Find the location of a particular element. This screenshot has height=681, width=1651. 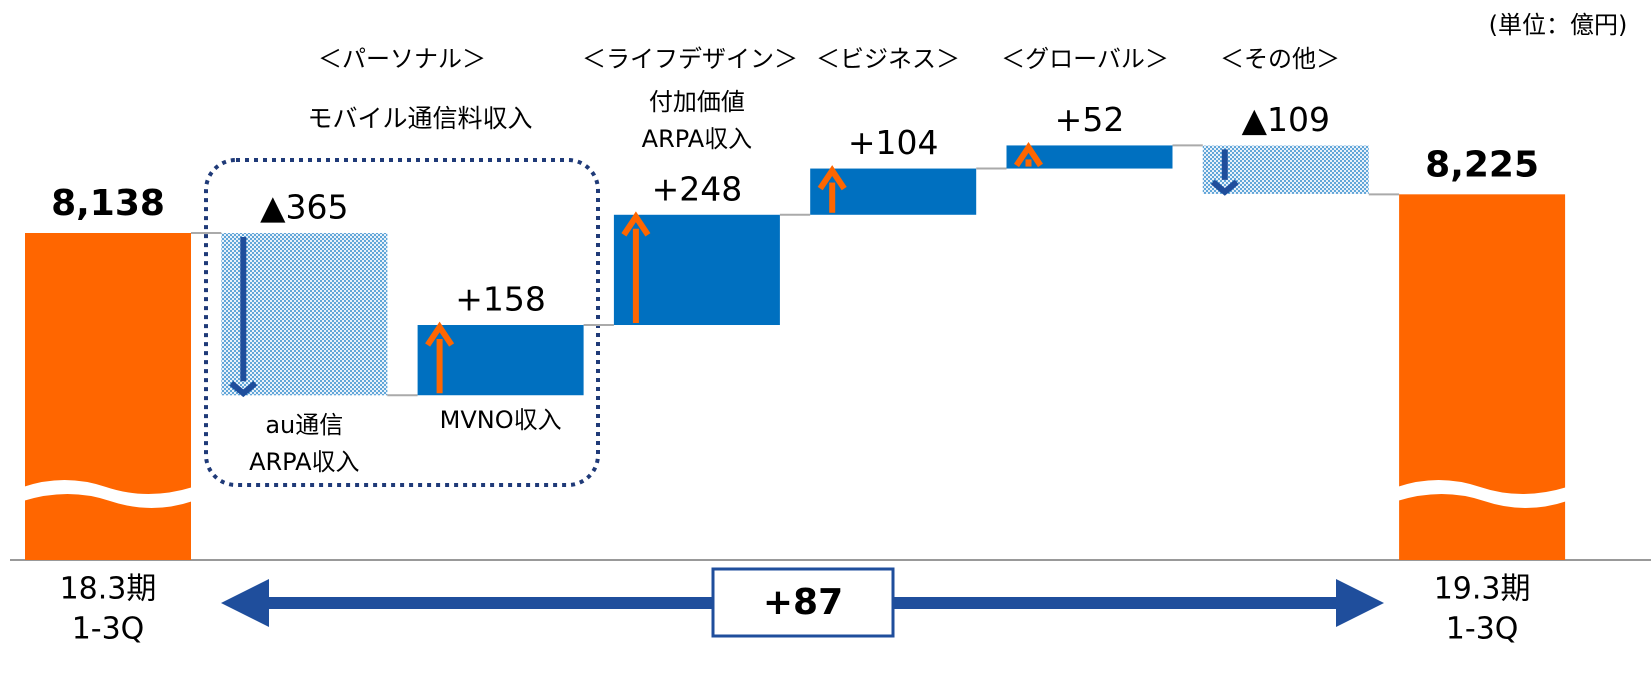

value-label: ▲365 is located at coordinates (304, 207).